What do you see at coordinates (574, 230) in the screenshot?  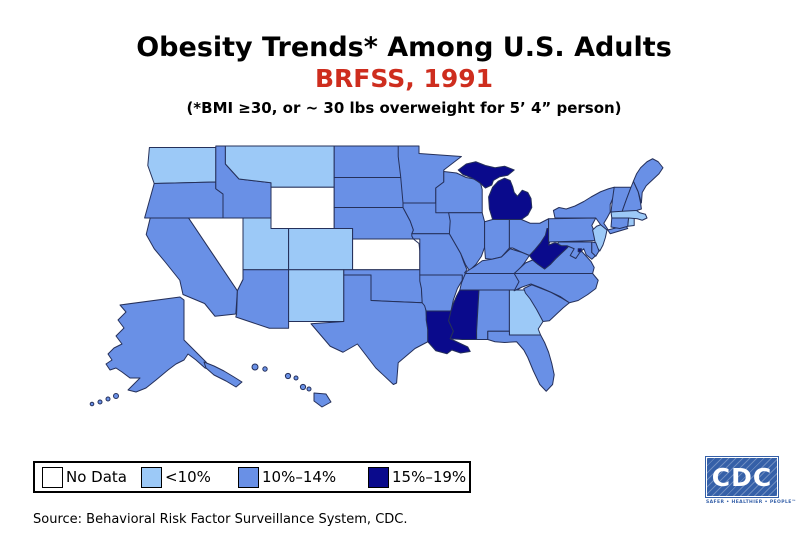 I see `state-PA` at bounding box center [574, 230].